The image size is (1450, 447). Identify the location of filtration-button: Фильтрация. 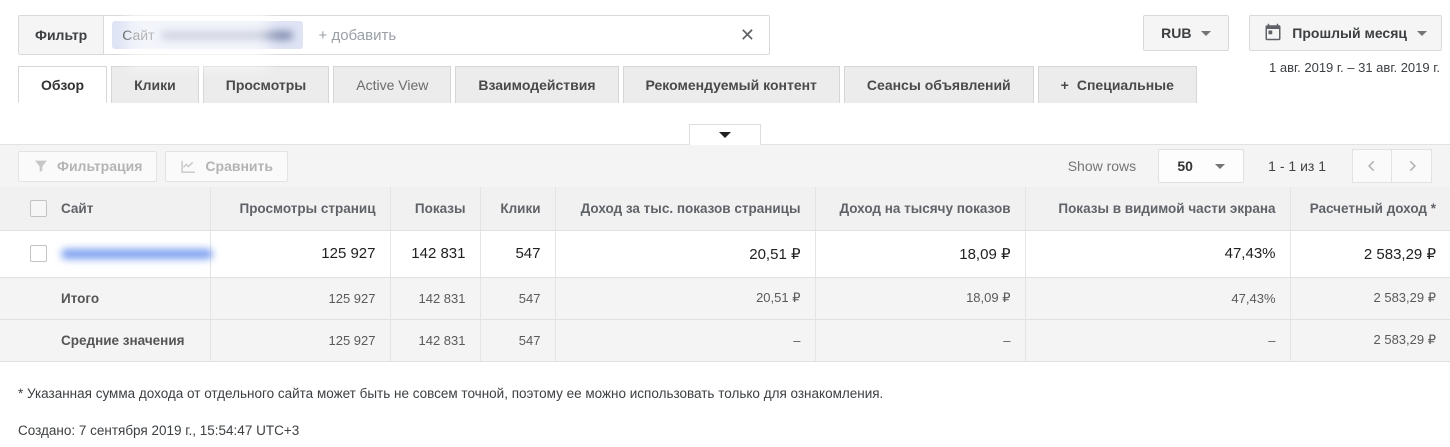
(88, 166).